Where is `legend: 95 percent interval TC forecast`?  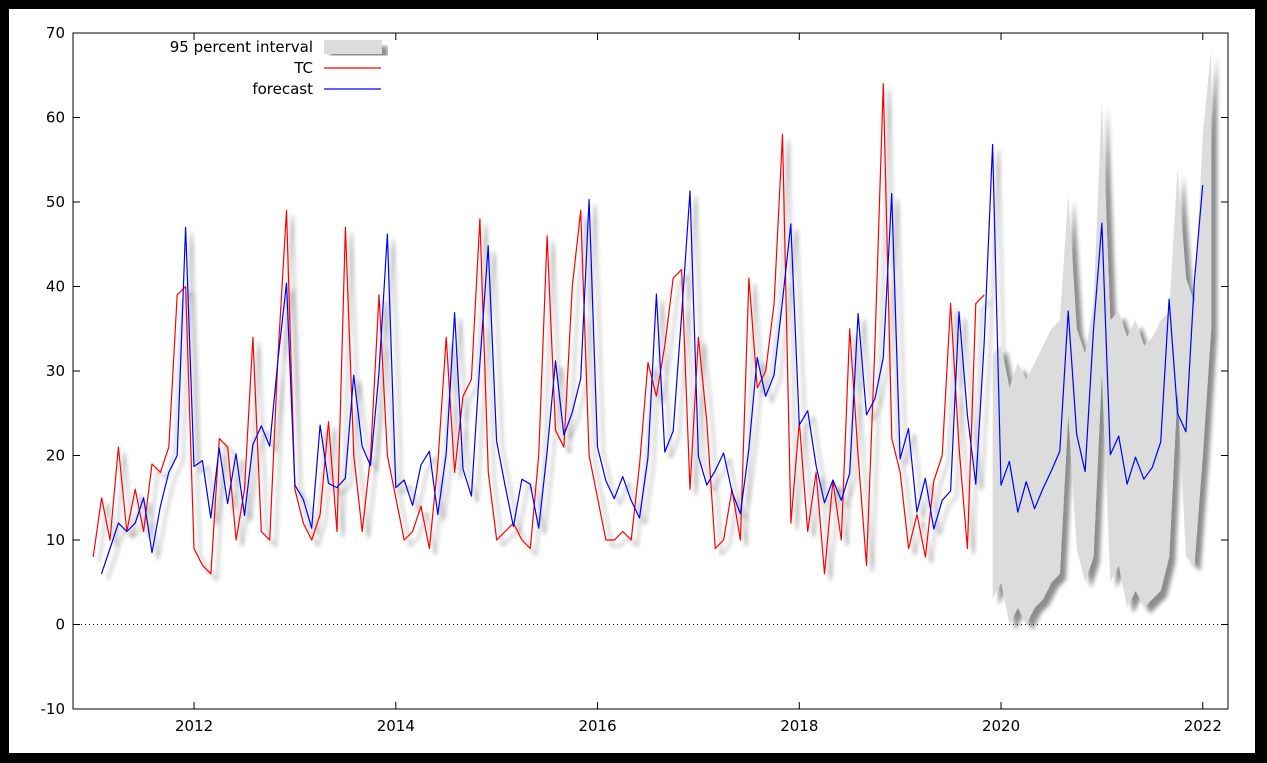
legend: 95 percent interval TC forecast is located at coordinates (276, 68).